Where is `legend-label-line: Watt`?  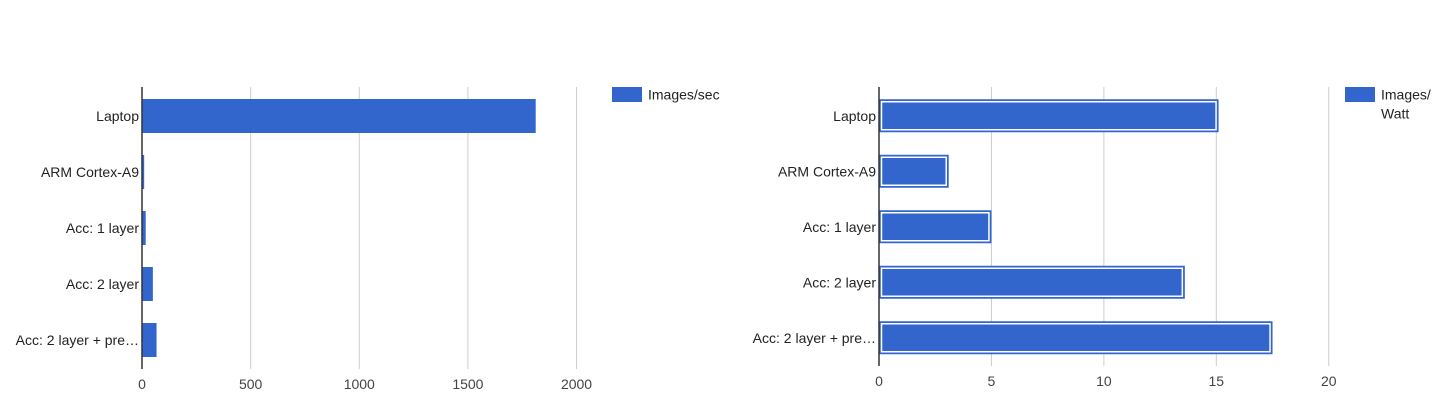 legend-label-line: Watt is located at coordinates (1395, 114).